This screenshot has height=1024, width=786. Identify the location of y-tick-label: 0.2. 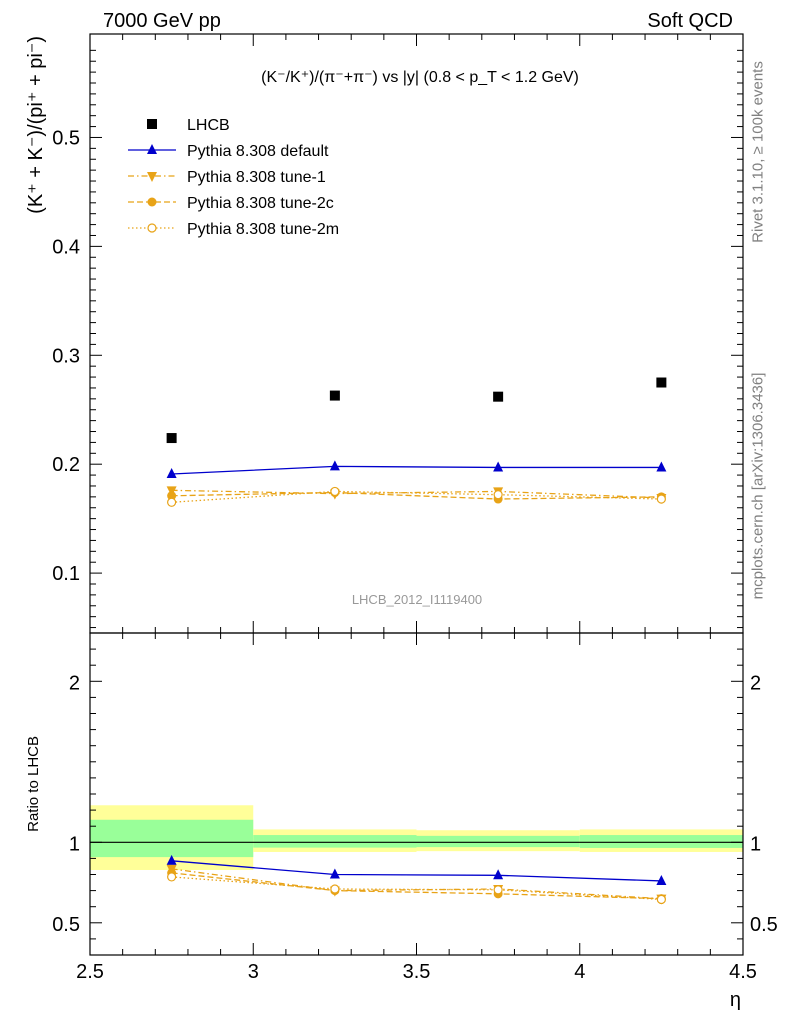
(66, 465).